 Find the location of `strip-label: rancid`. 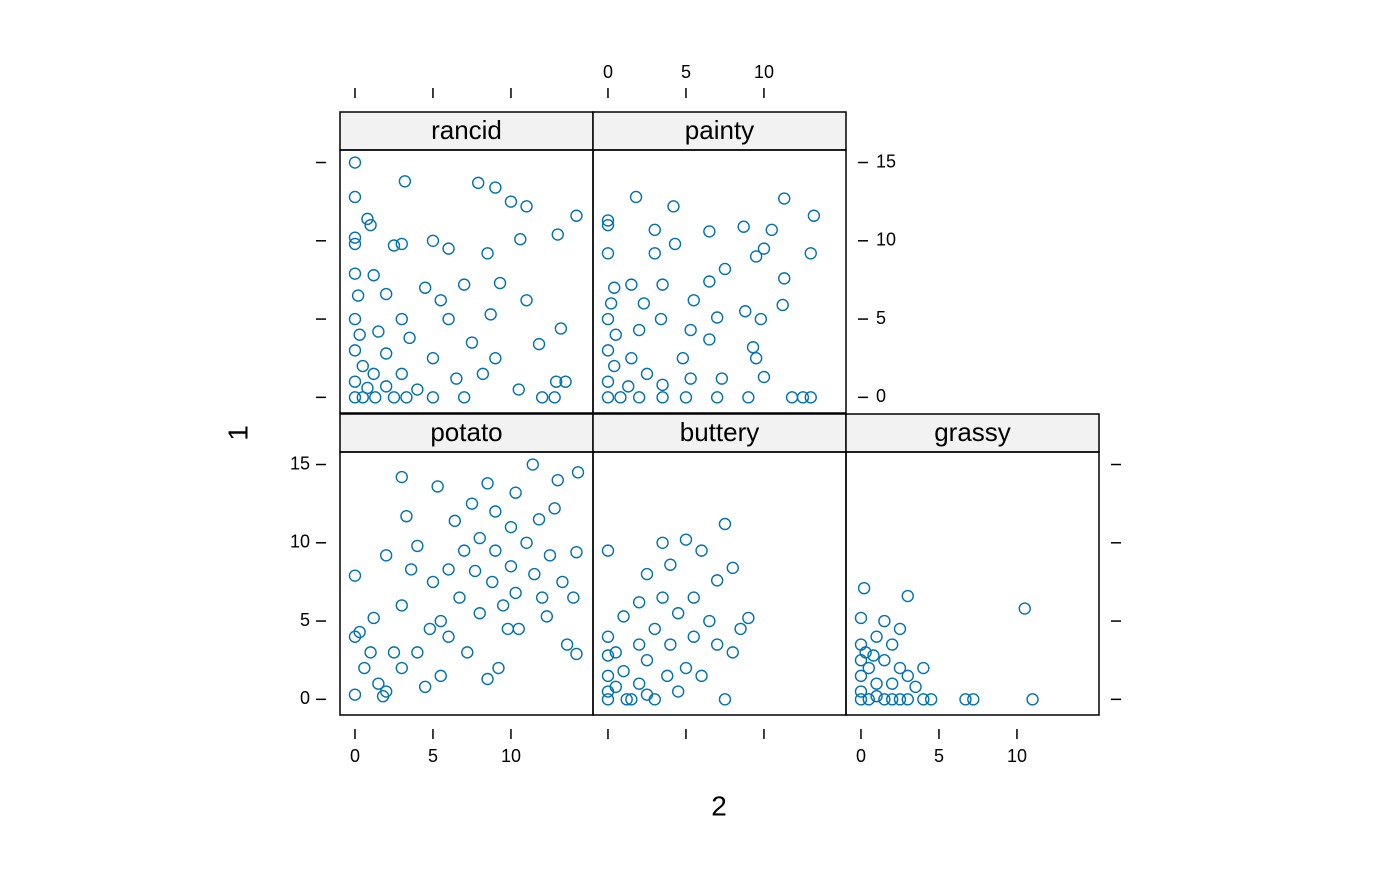

strip-label: rancid is located at coordinates (466, 130).